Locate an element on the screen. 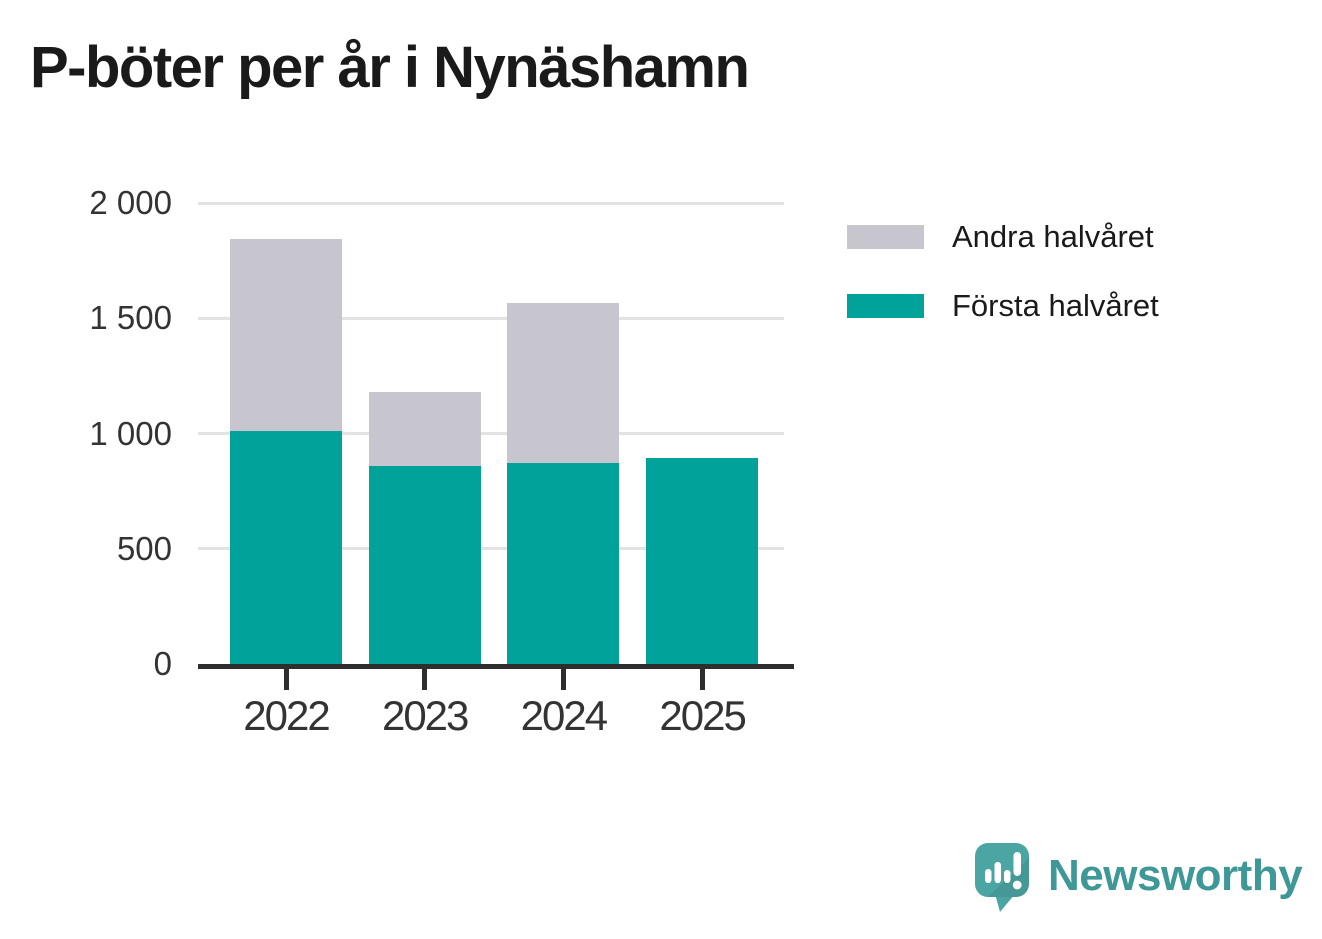  x-axis-label-2023: 2023 is located at coordinates (425, 715).